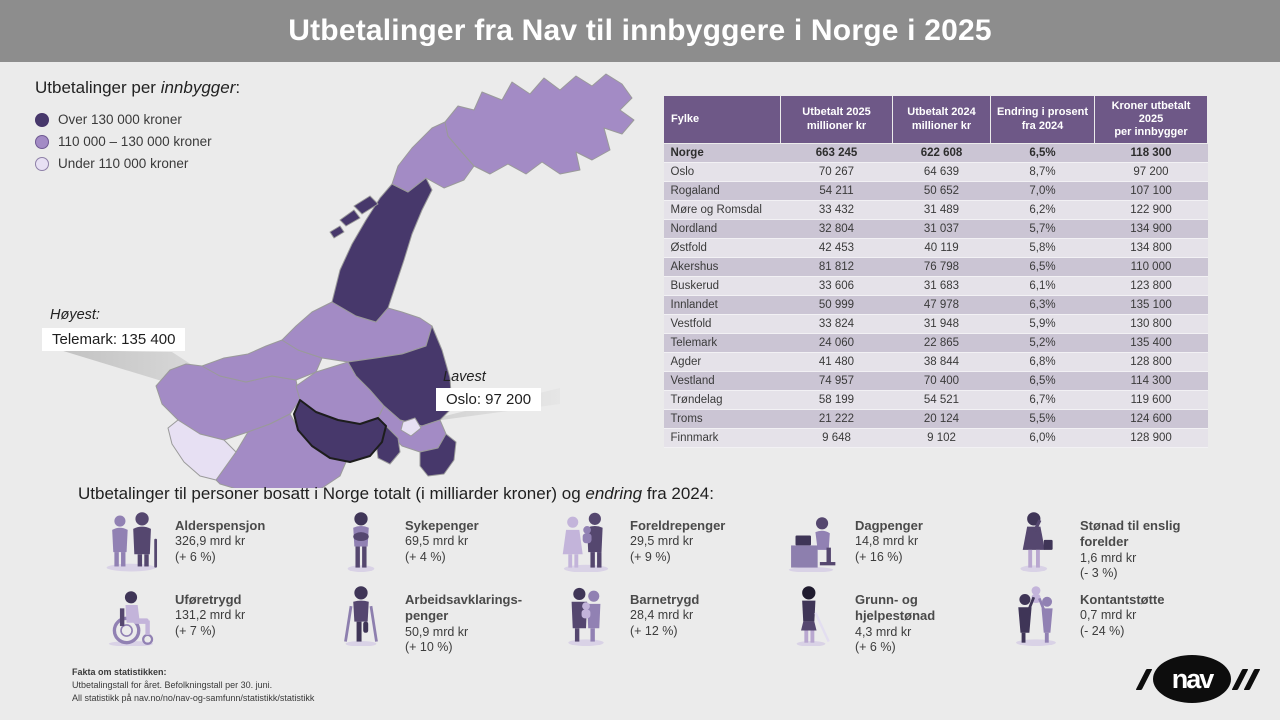  I want to click on table-cell-per: 122 900, so click(1151, 210).